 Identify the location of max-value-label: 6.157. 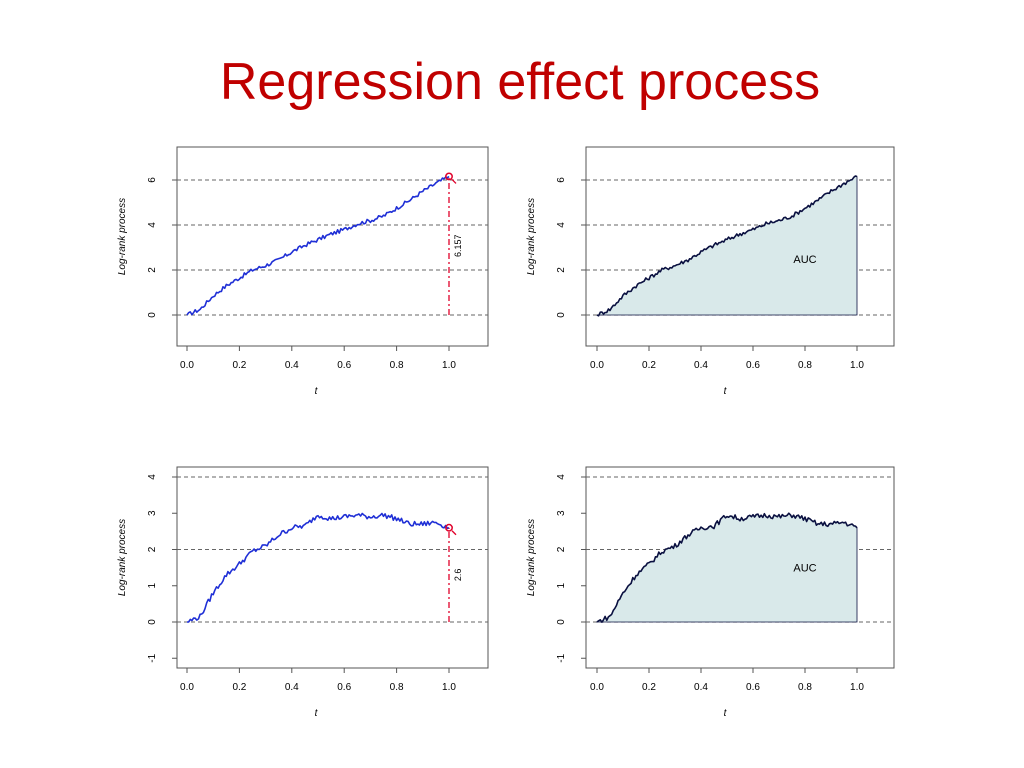
(458, 245).